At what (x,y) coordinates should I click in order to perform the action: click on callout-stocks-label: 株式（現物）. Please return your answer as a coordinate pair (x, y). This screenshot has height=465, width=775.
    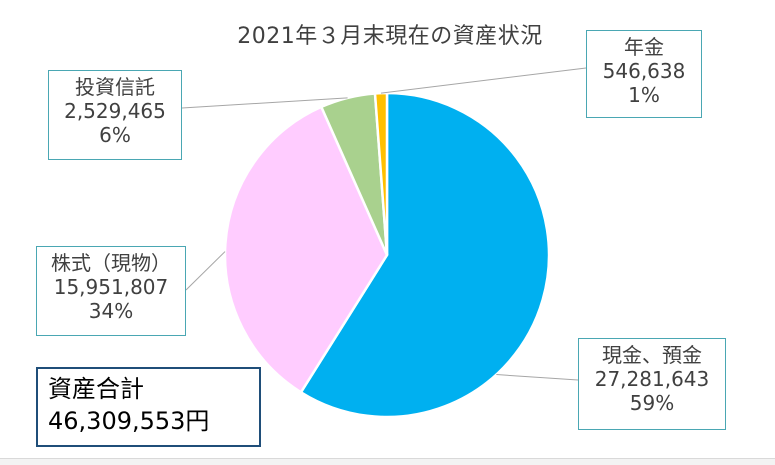
    Looking at the image, I should click on (111, 263).